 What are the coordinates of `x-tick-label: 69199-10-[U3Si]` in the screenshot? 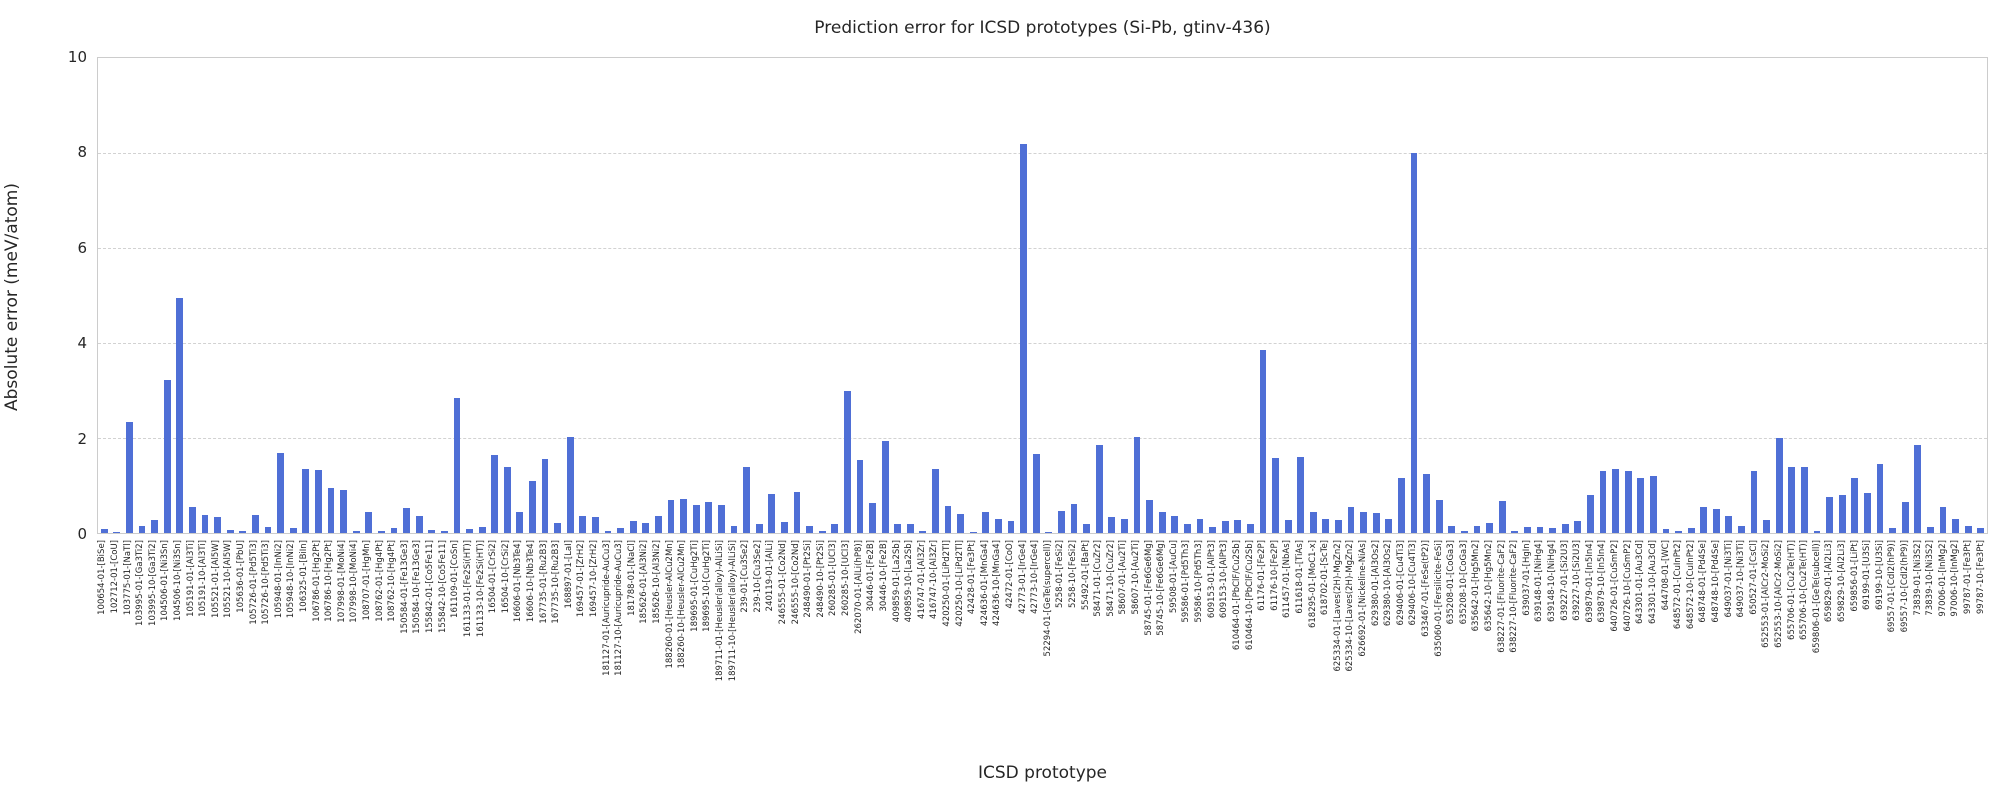 It's located at (1879, 575).